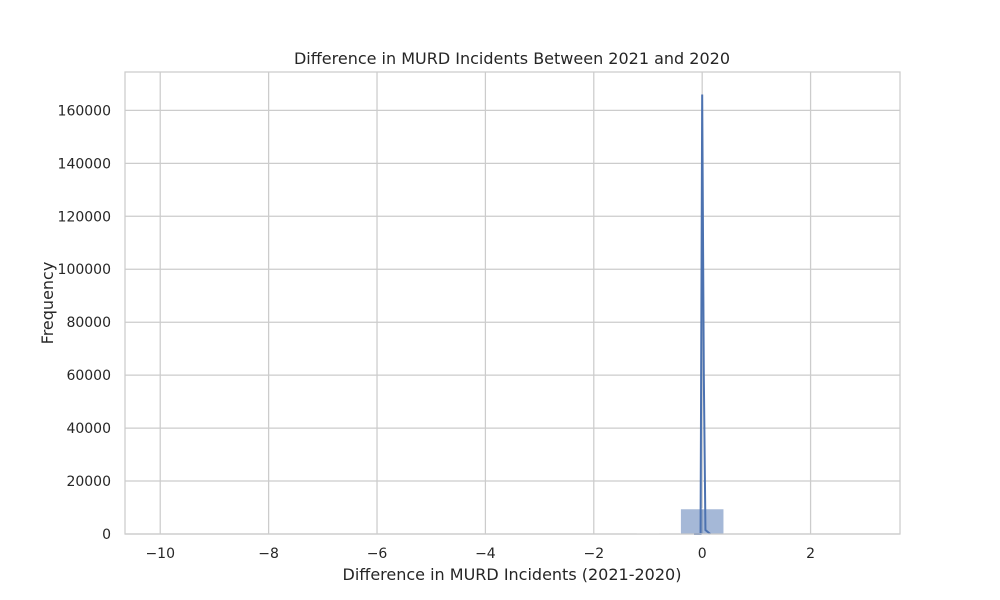 Image resolution: width=1000 pixels, height=600 pixels. What do you see at coordinates (88, 429) in the screenshot?
I see `y-tick-label: 40000` at bounding box center [88, 429].